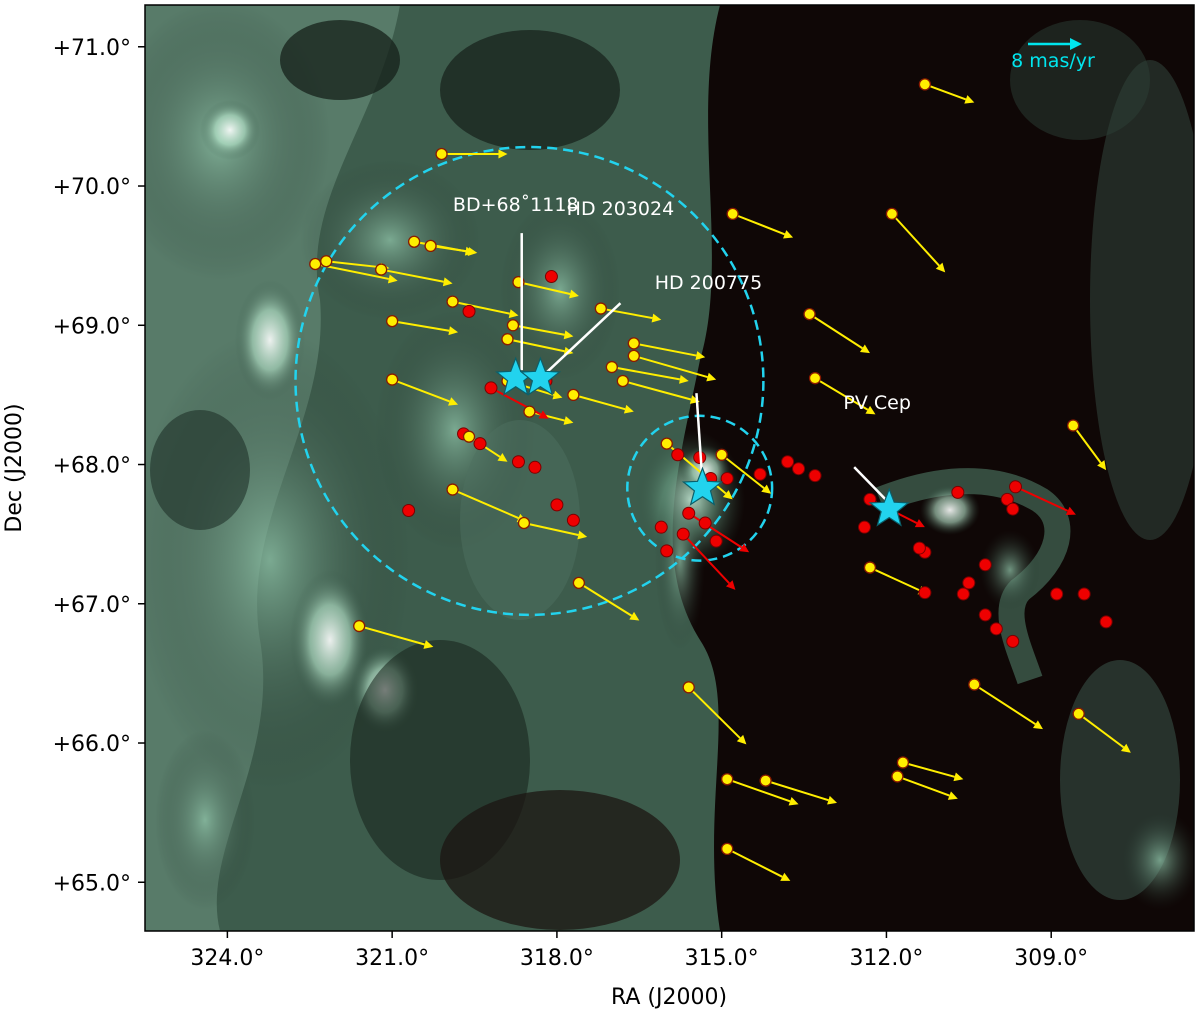 The width and height of the screenshot is (1200, 1013). I want to click on annotation-label: PV Cep, so click(877, 403).